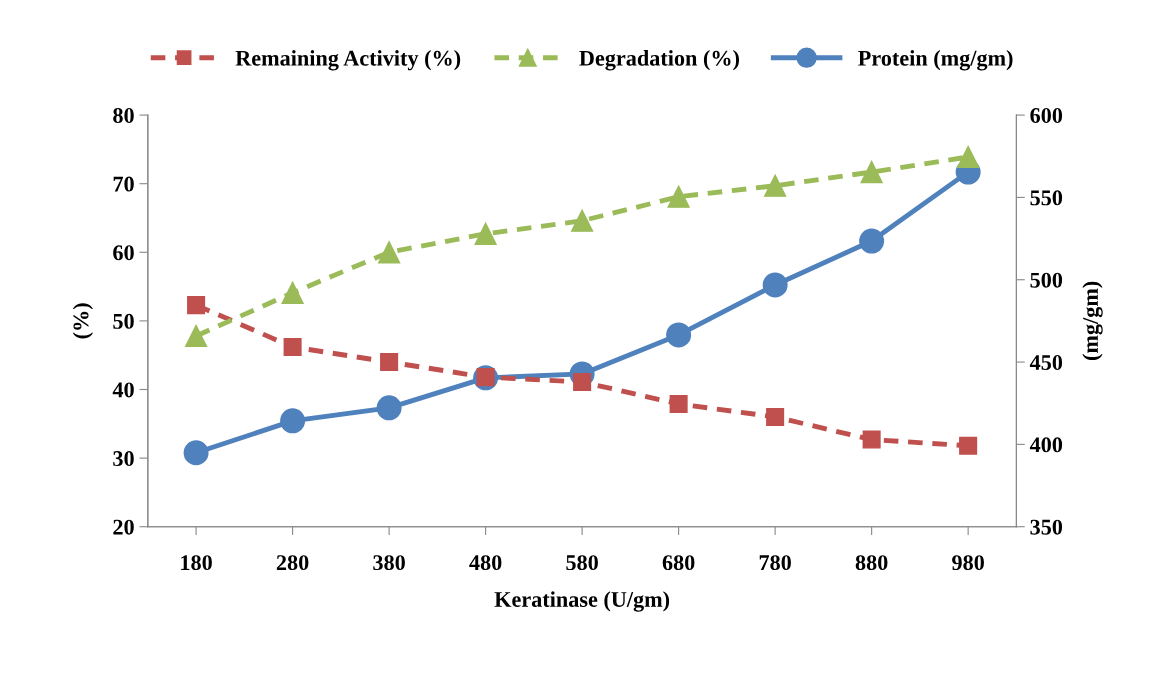  What do you see at coordinates (348, 60) in the screenshot?
I see `legend-label: Remaining Activity (%)` at bounding box center [348, 60].